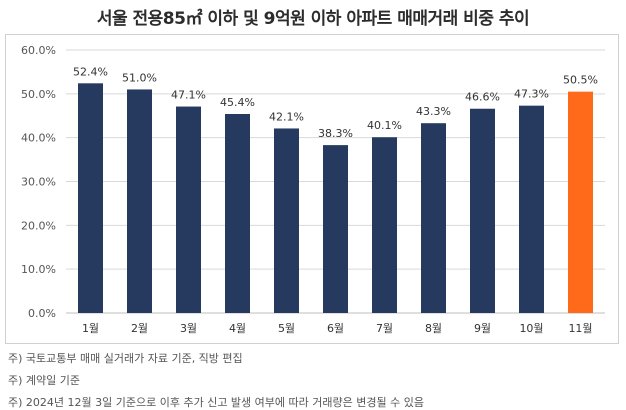 This screenshot has height=410, width=626. Describe the element at coordinates (139, 328) in the screenshot. I see `x-tick-label: 2월` at that location.